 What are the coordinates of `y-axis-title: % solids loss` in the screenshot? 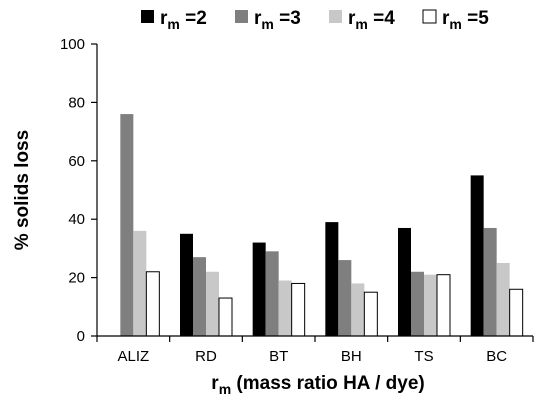 It's located at (22, 190).